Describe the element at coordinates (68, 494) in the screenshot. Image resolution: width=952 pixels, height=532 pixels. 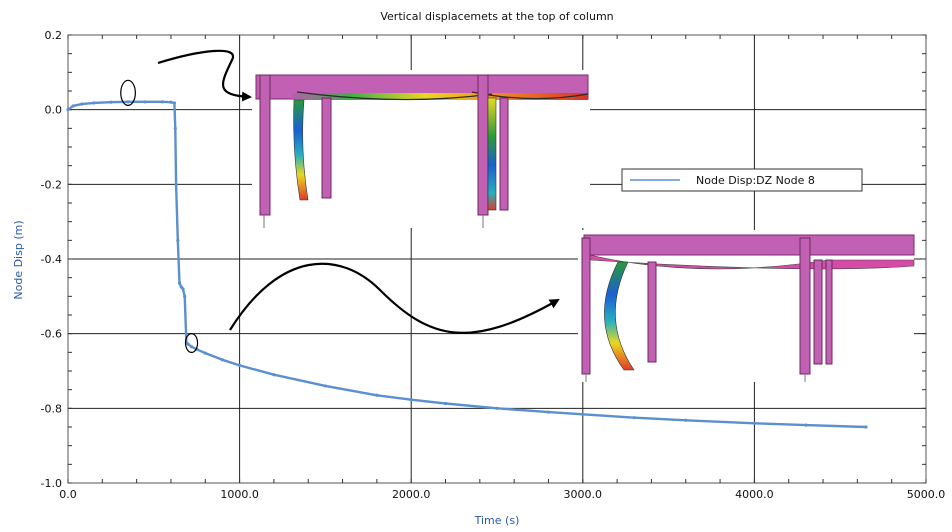
I see `x-tick-label: 0.0` at that location.